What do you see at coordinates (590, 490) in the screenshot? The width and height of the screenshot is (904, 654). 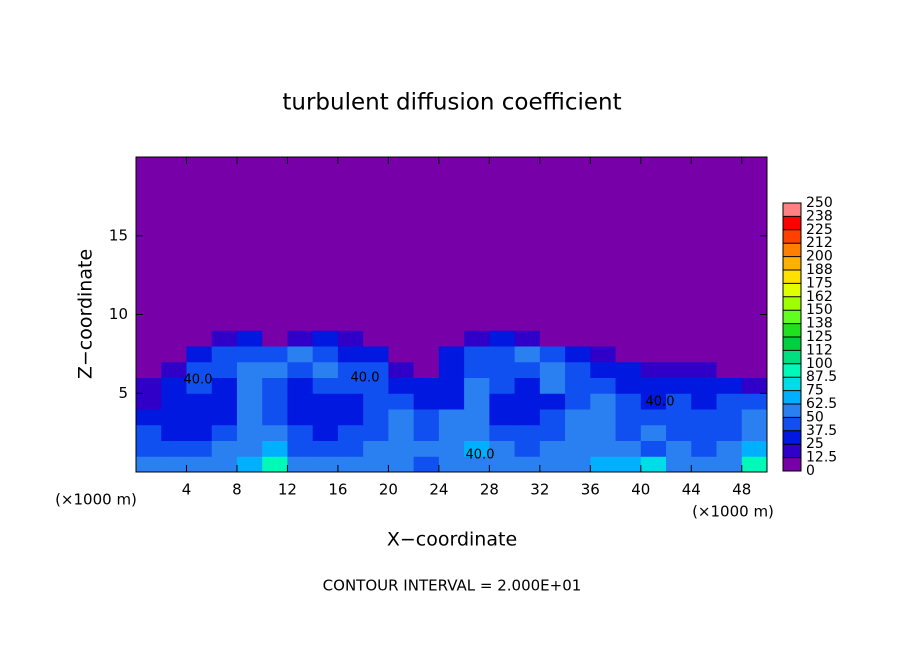 I see `x-tick-label: 36` at bounding box center [590, 490].